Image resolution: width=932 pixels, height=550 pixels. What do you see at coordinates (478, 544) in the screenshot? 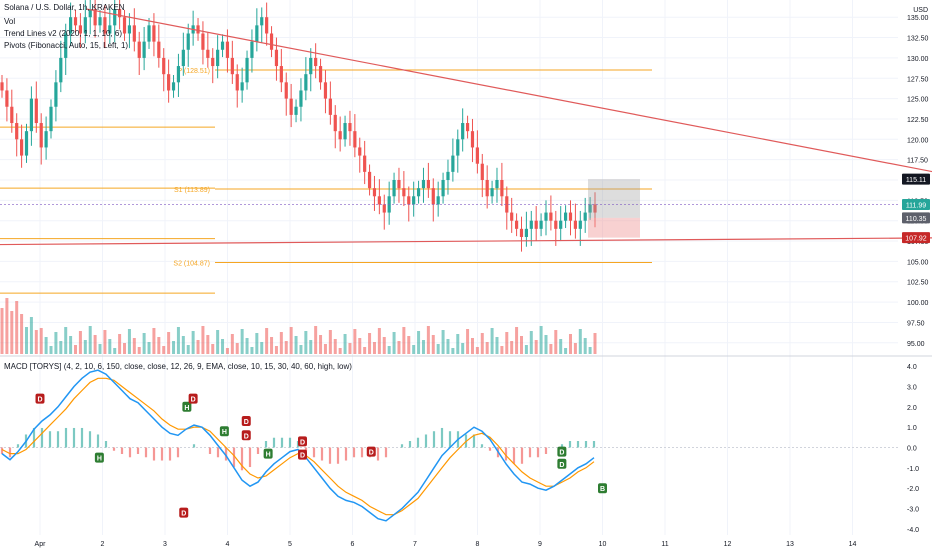
I see `time-tick-label: 8` at bounding box center [478, 544].